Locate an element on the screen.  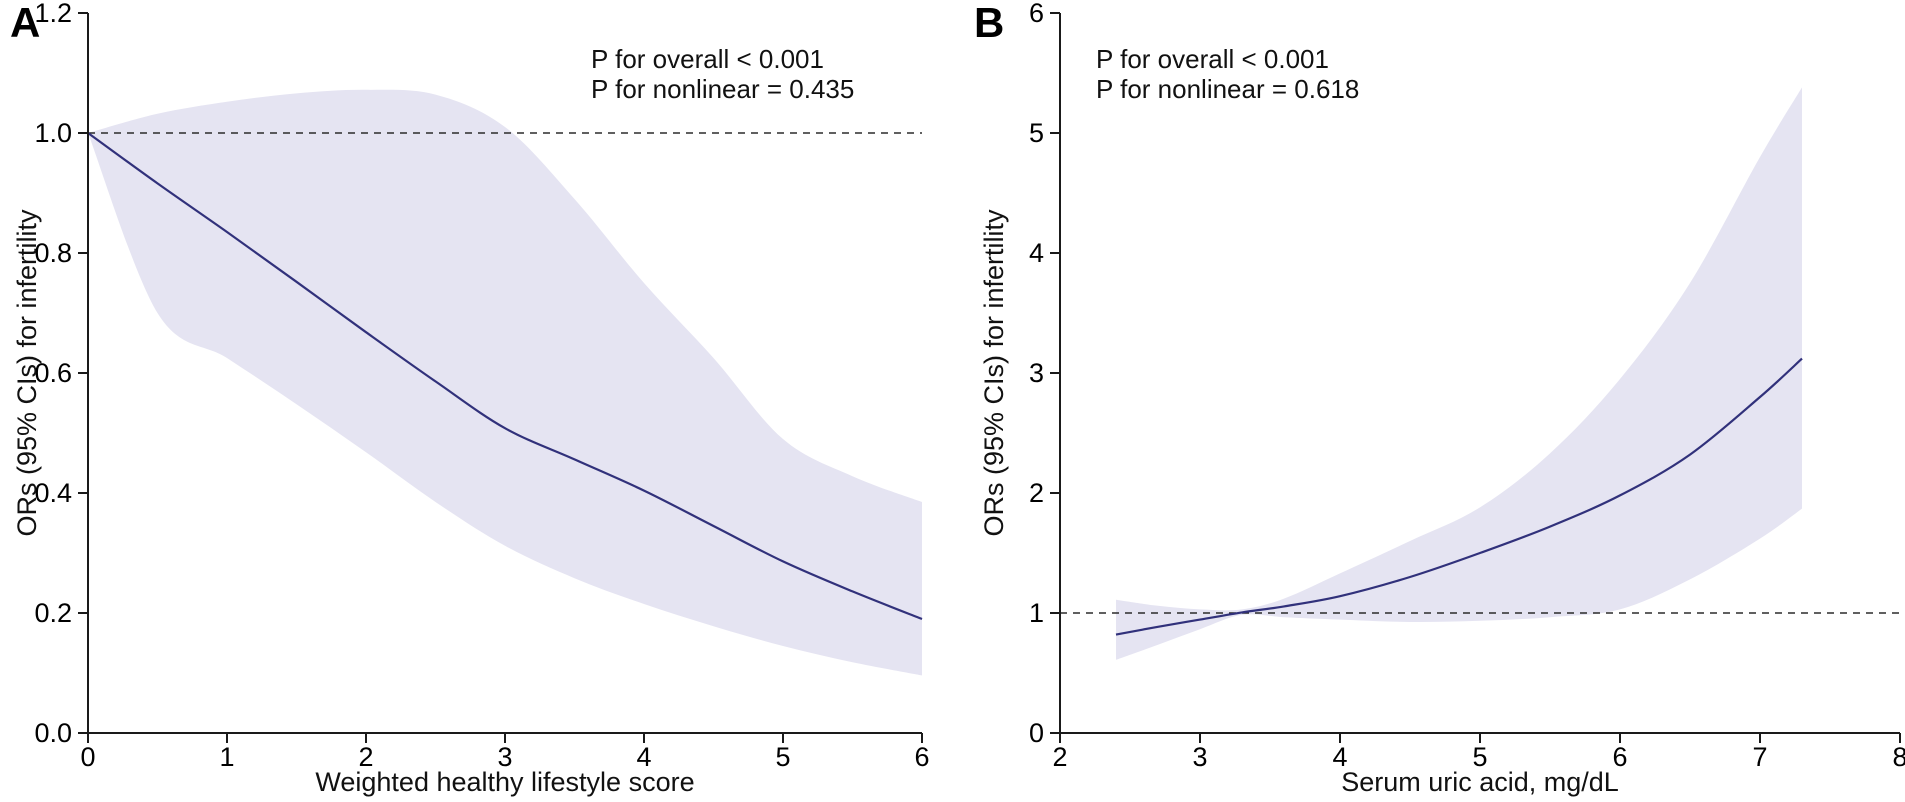
x-tick-label: 1 is located at coordinates (226, 757).